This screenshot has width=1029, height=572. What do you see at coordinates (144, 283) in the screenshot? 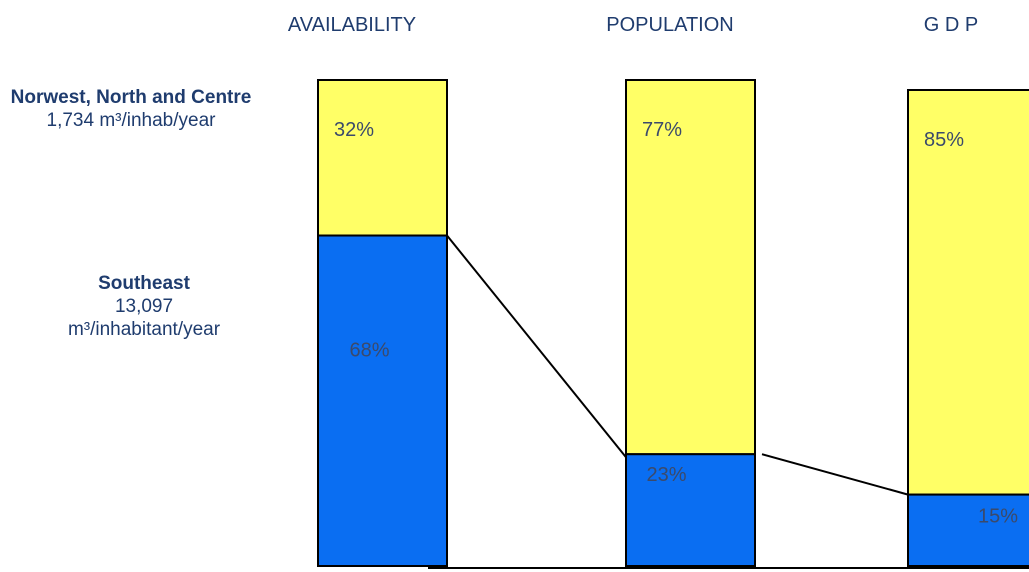
I see `southeast-region-name: Southeast` at bounding box center [144, 283].